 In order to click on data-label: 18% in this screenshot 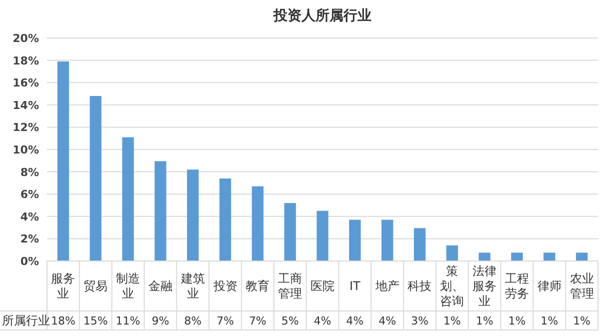, I will do `click(63, 321)`.